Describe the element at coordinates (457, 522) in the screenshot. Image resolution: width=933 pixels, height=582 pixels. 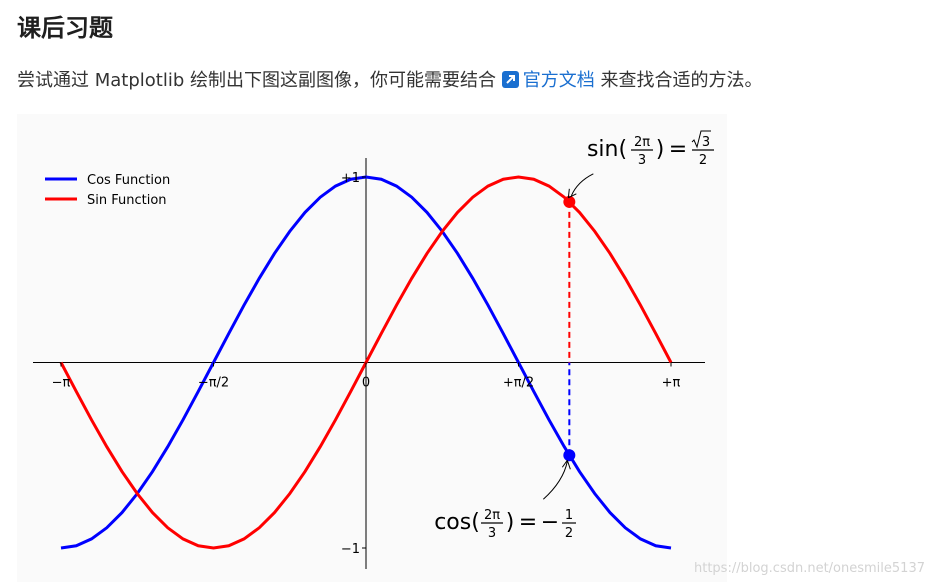
I see `annotation-function-name: cos(` at that location.